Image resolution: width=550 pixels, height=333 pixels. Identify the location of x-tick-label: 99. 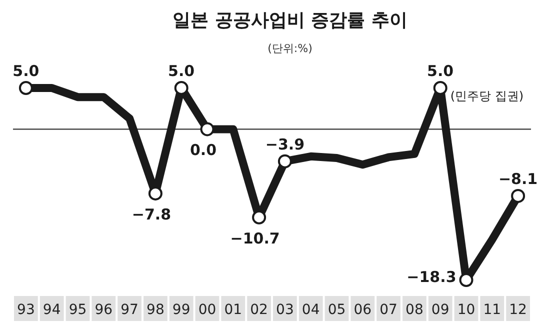
(181, 310).